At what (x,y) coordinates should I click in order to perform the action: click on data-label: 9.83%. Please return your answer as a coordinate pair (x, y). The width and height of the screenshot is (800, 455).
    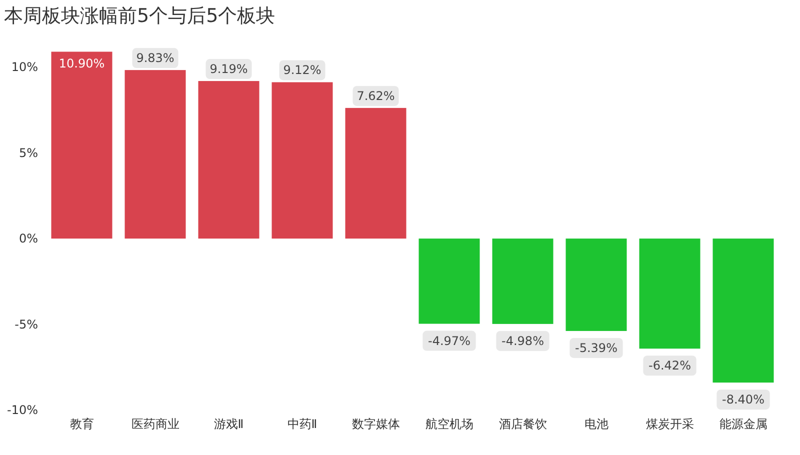
    Looking at the image, I should click on (155, 58).